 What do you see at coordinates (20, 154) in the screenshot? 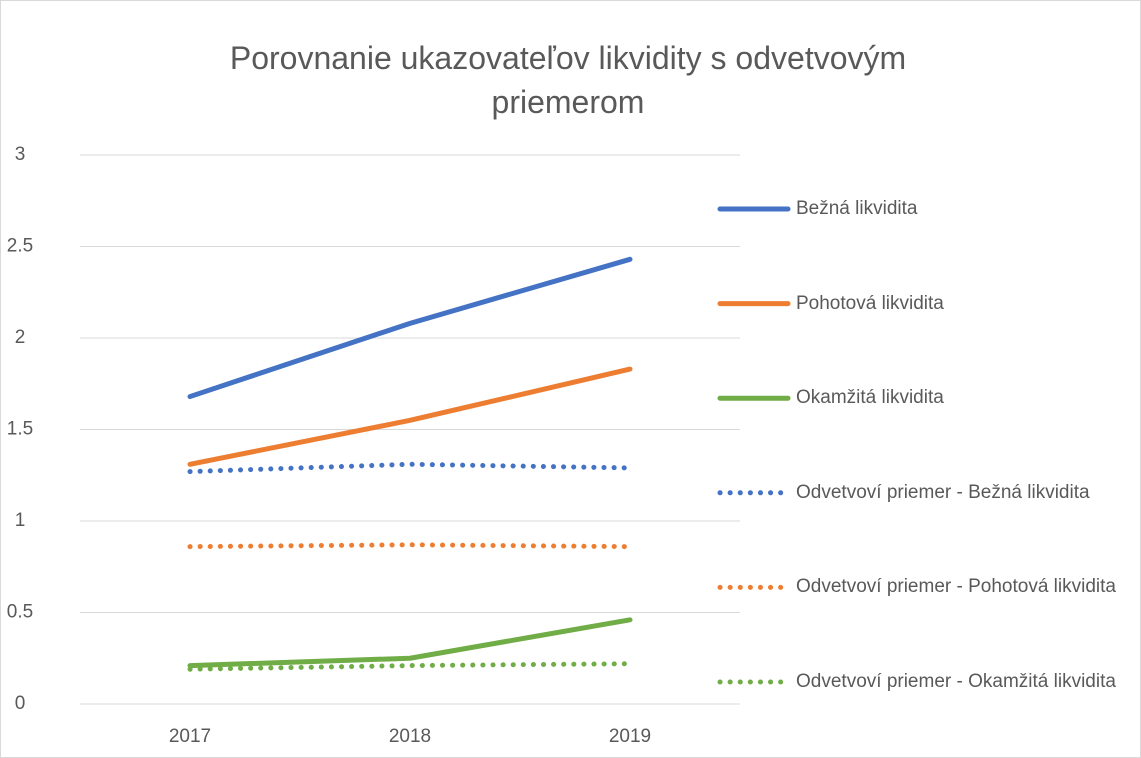
I see `y-tick-label: 3` at bounding box center [20, 154].